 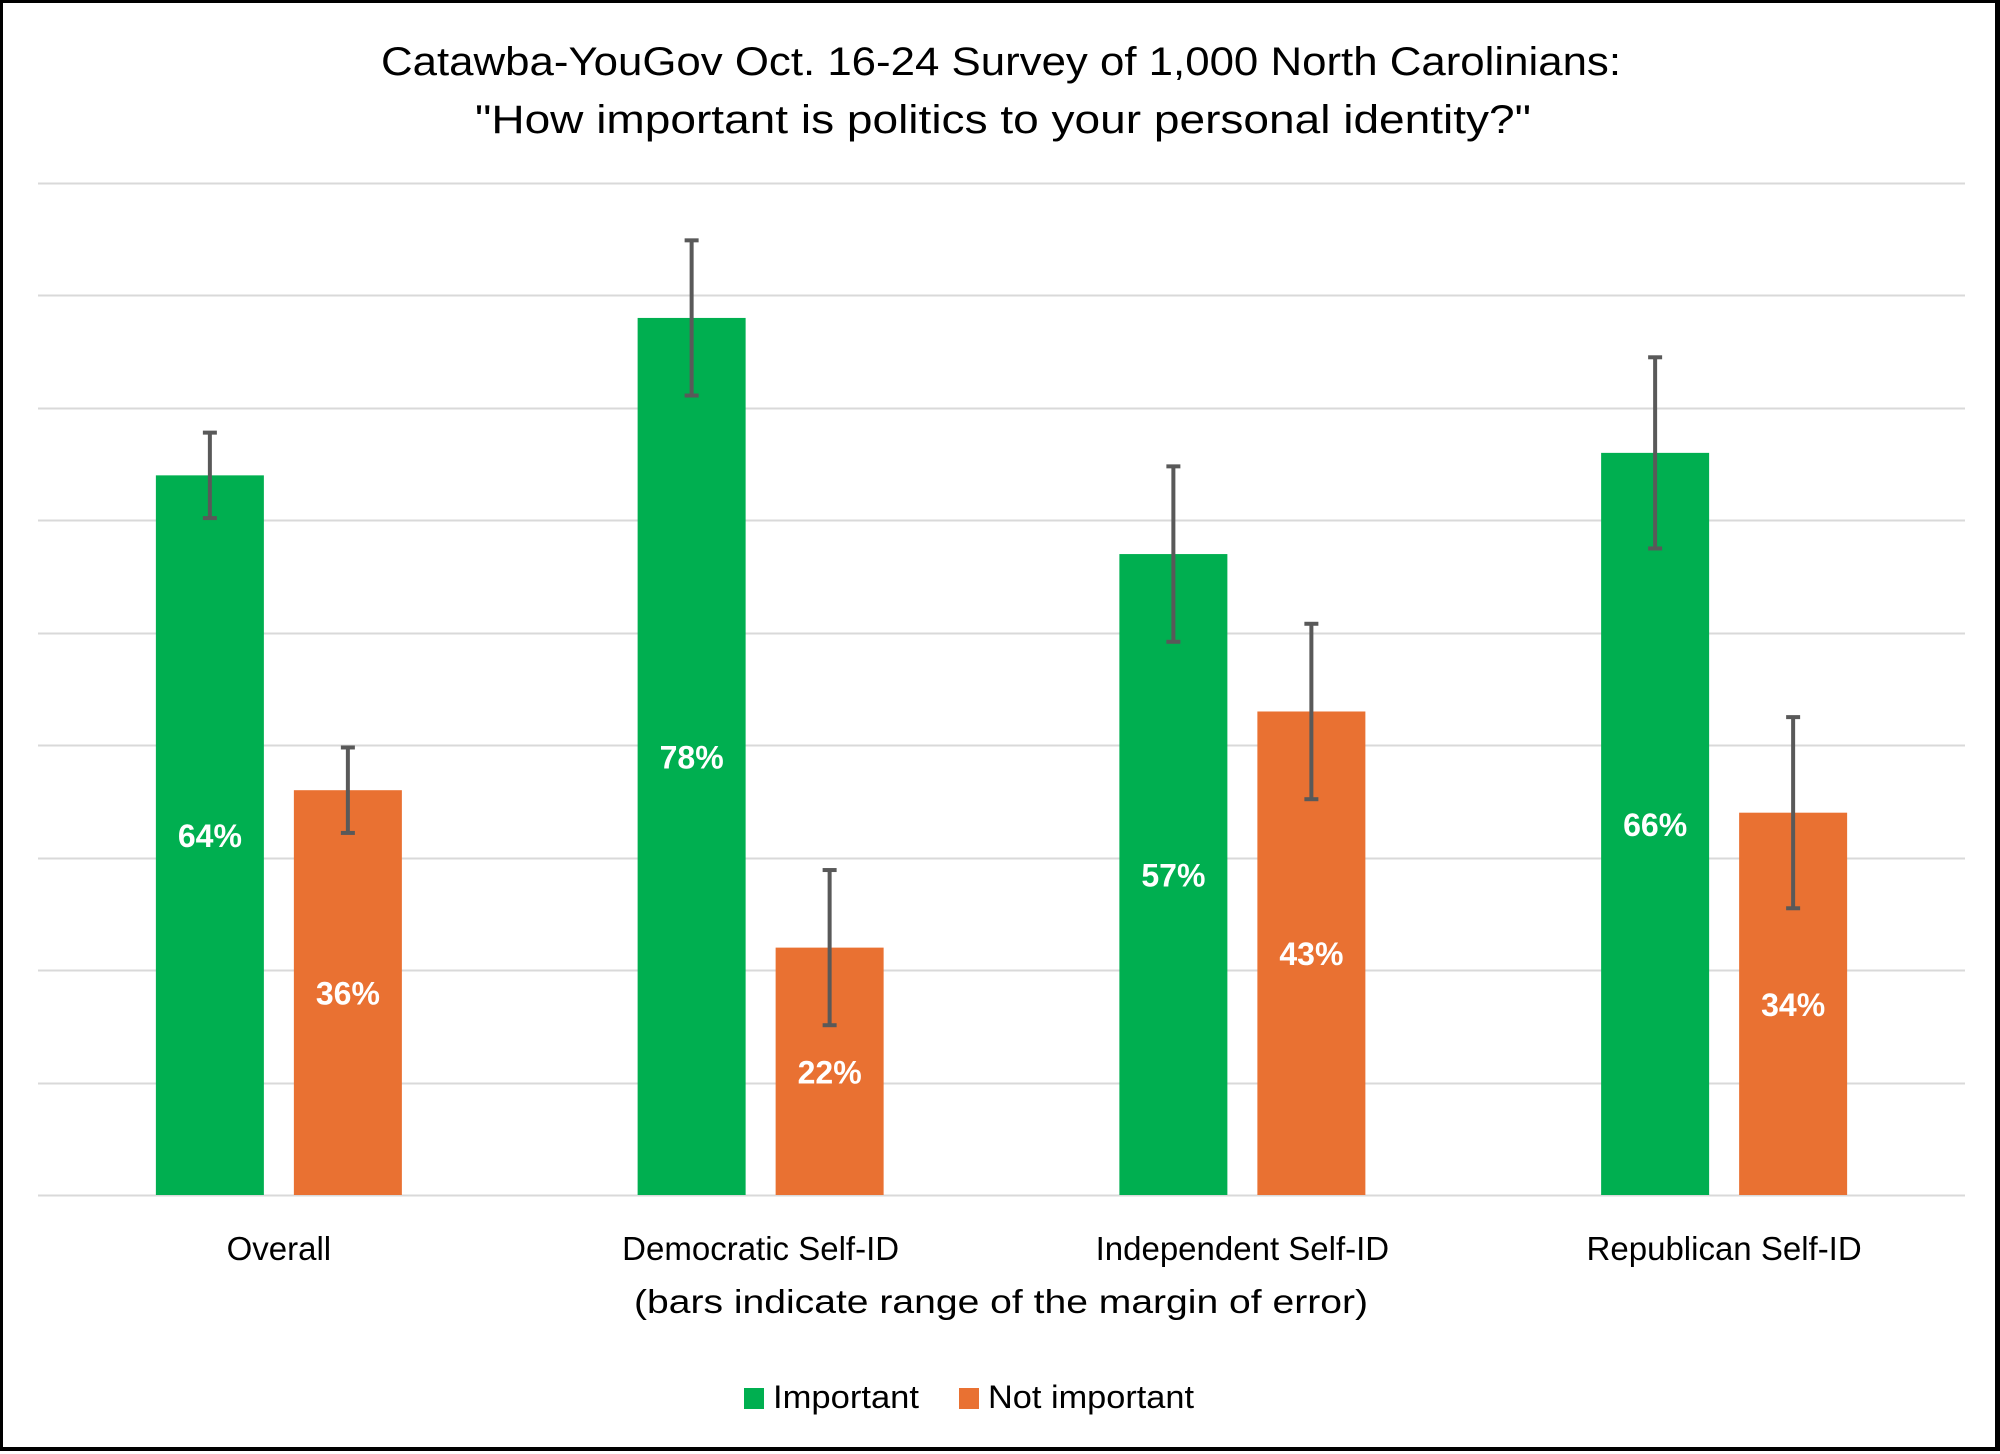 I want to click on legend-label-important: Important, so click(x=846, y=1397).